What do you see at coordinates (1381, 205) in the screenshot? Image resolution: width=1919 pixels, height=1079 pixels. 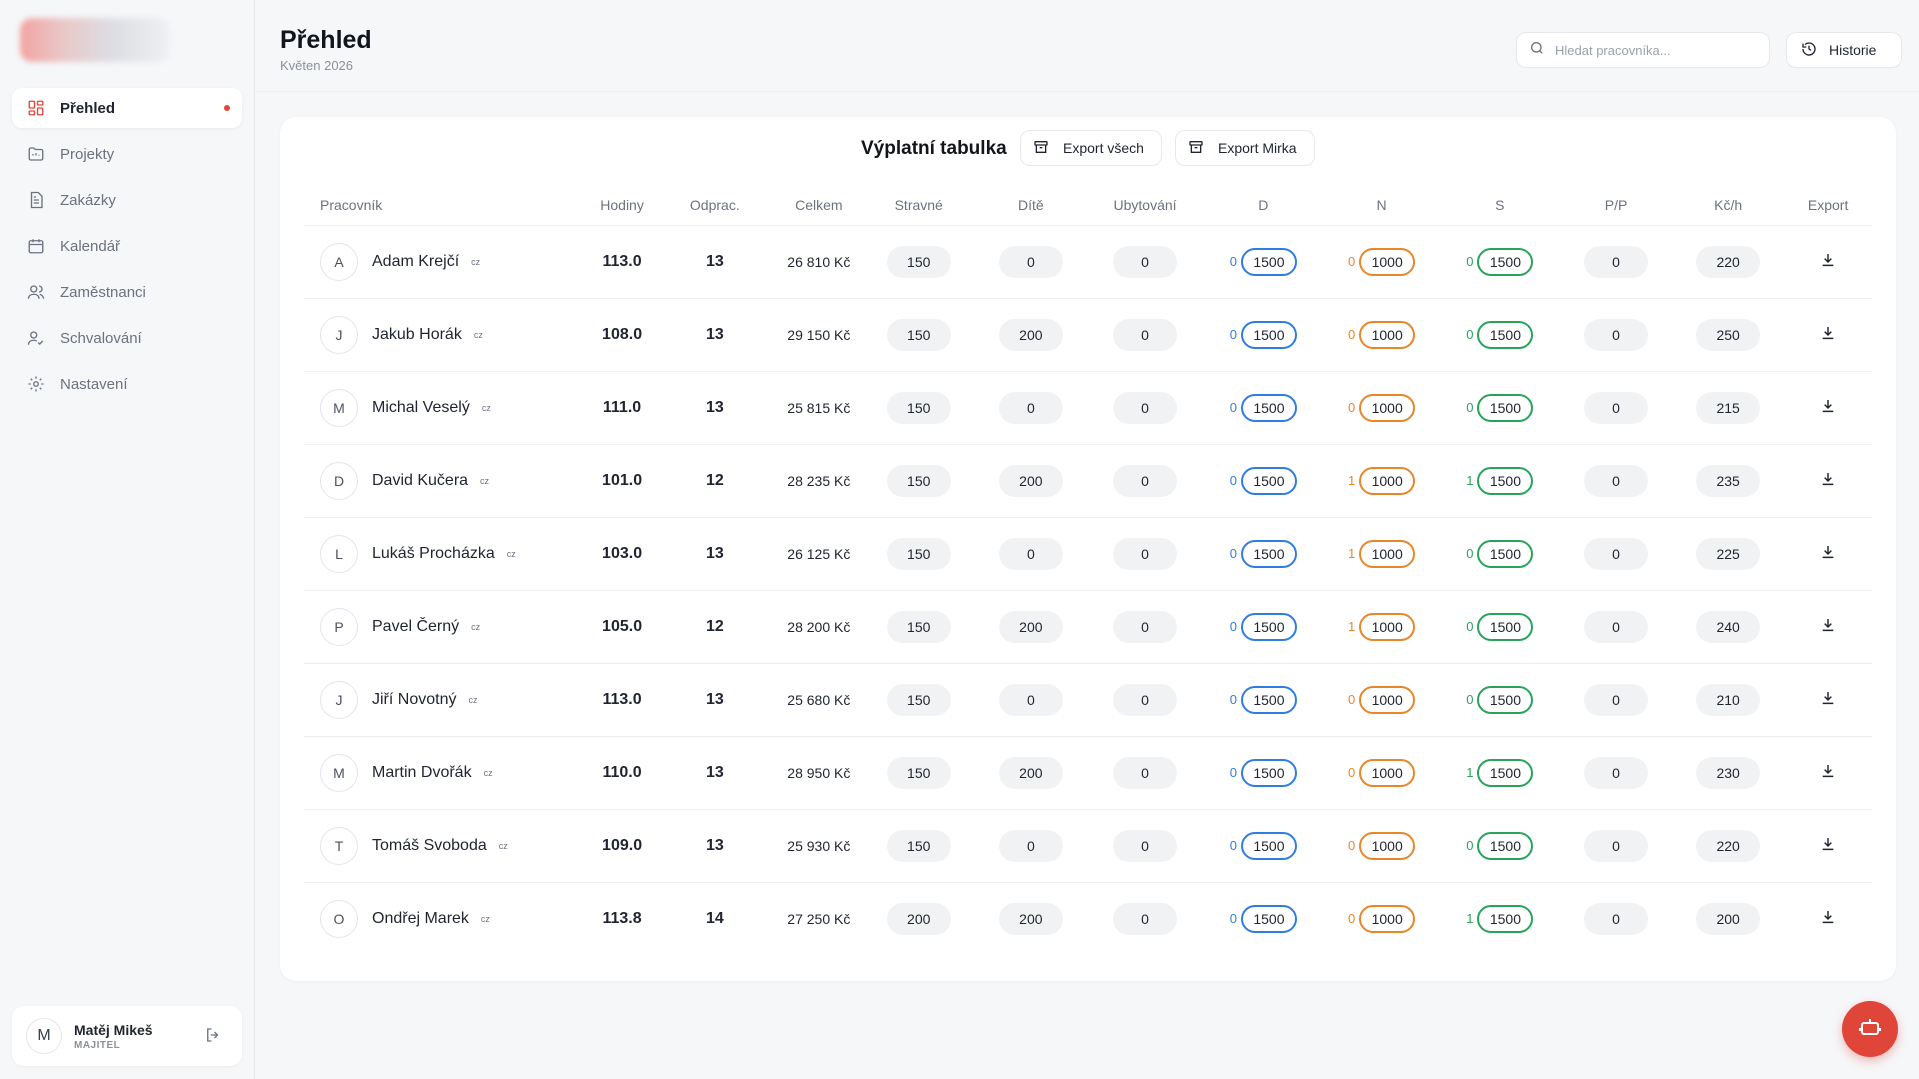 I see `col-header: N` at bounding box center [1381, 205].